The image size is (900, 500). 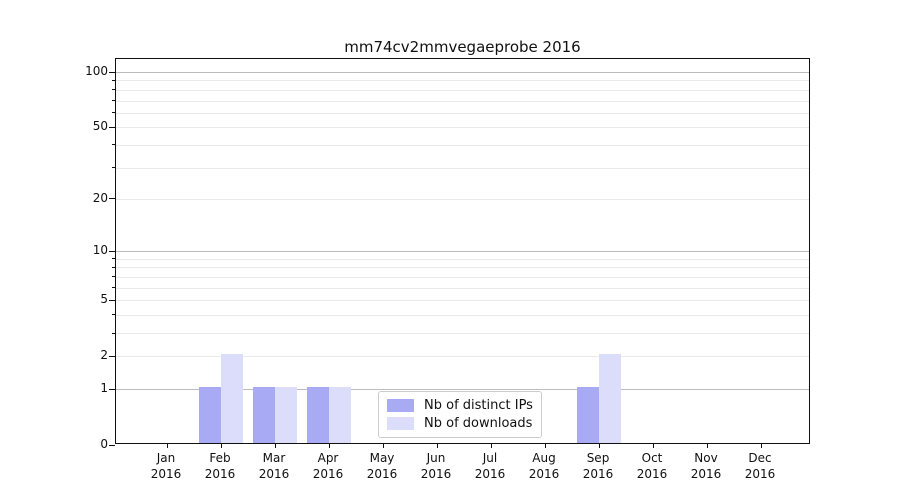 I want to click on x-label-month: Dec, so click(x=760, y=458).